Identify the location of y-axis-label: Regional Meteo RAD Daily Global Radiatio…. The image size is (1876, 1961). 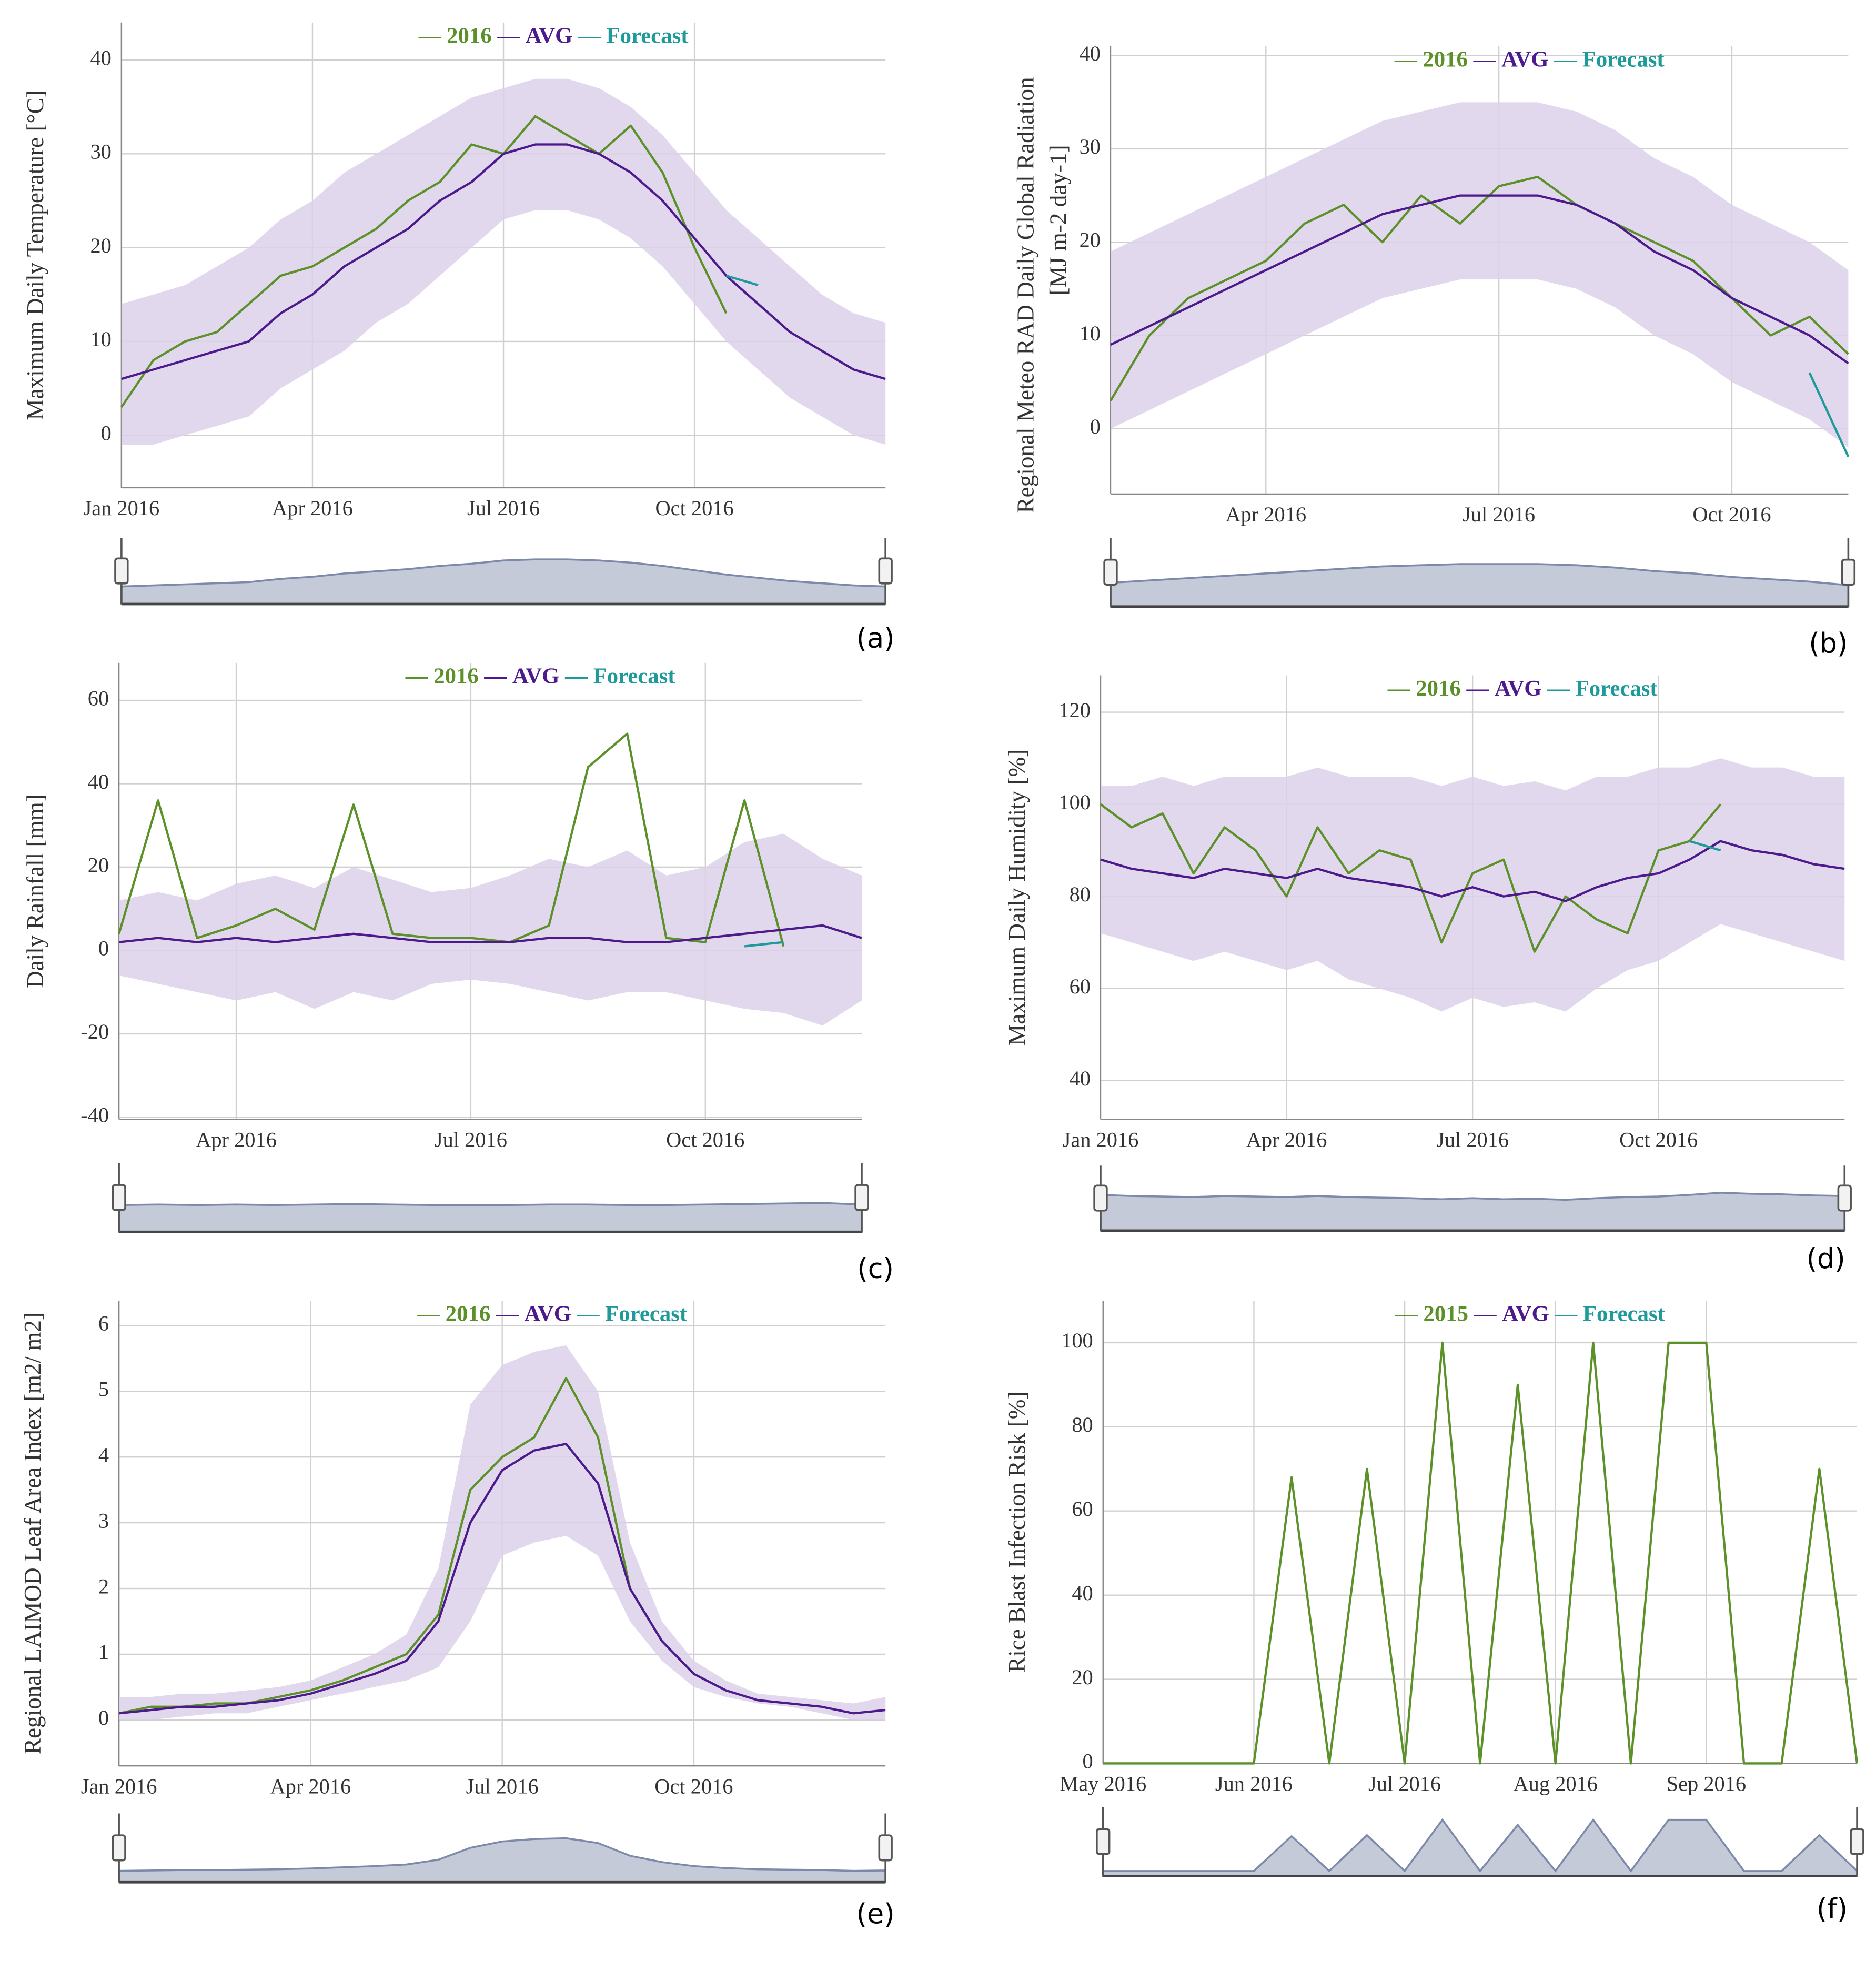
(1025, 295).